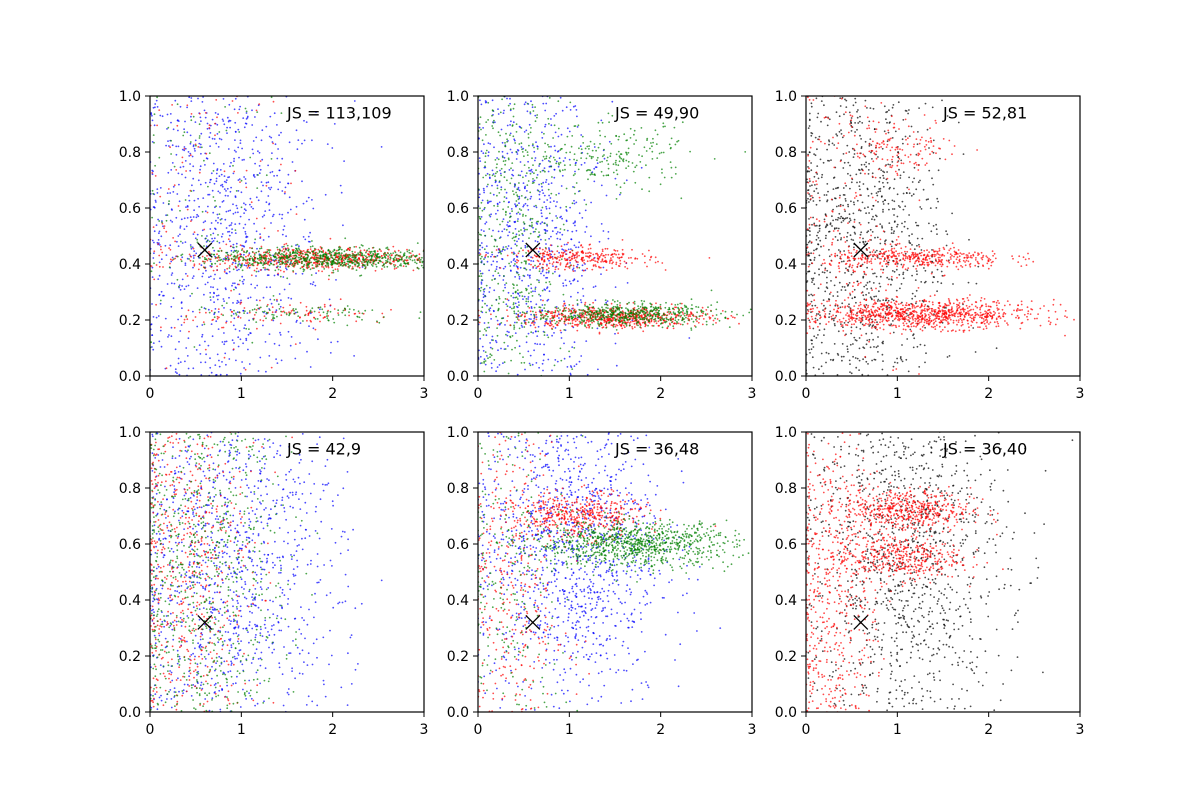 Image resolution: width=1200 pixels, height=800 pixels. Describe the element at coordinates (130, 97) in the screenshot. I see `y-tick-label: 1.0` at that location.